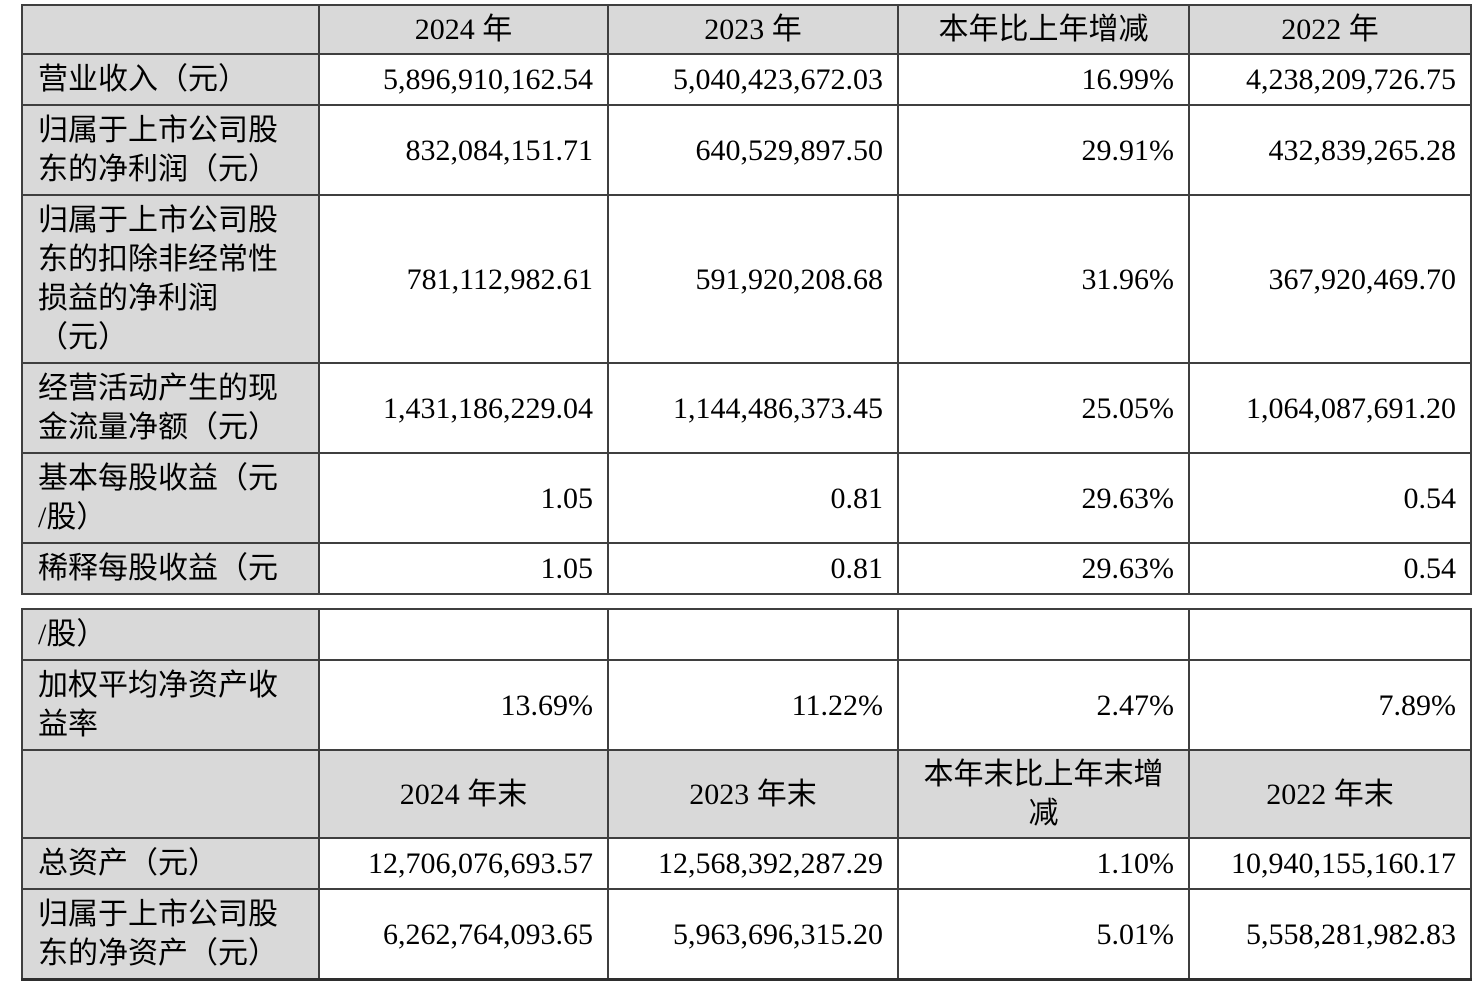  Describe the element at coordinates (1330, 150) in the screenshot. I see `value-cell-2022: 432,839,265.28` at that location.